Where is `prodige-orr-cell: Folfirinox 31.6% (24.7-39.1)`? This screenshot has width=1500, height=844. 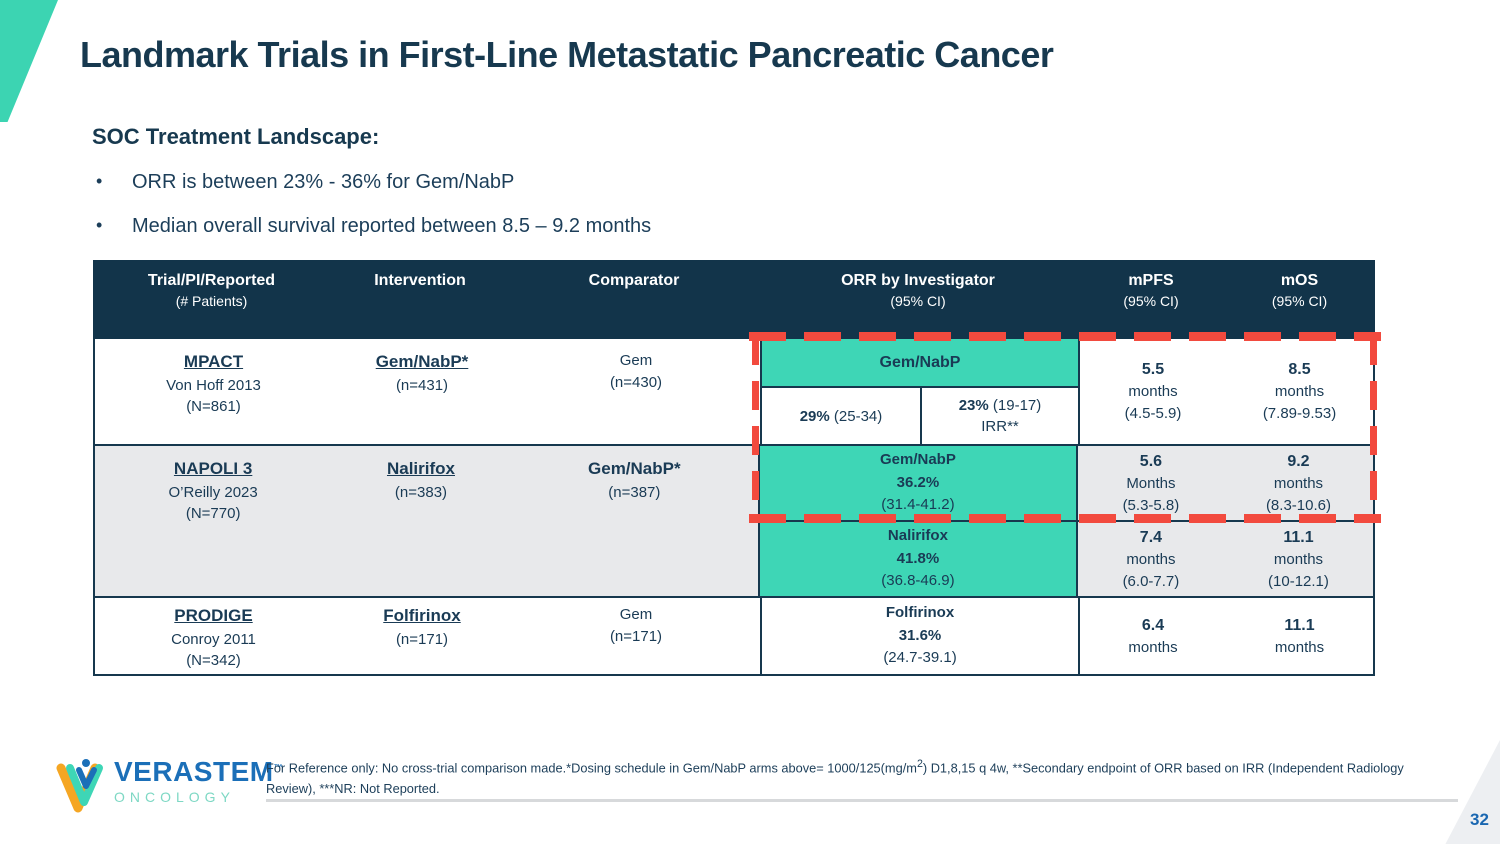 prodige-orr-cell: Folfirinox 31.6% (24.7-39.1) is located at coordinates (920, 636).